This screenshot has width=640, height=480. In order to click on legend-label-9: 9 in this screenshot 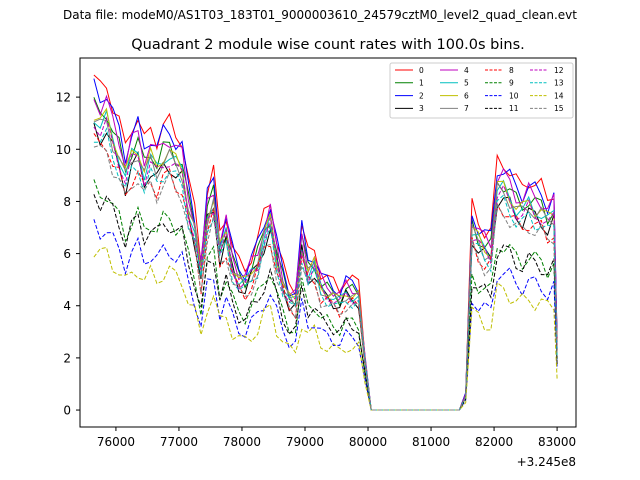, I will do `click(511, 83)`.